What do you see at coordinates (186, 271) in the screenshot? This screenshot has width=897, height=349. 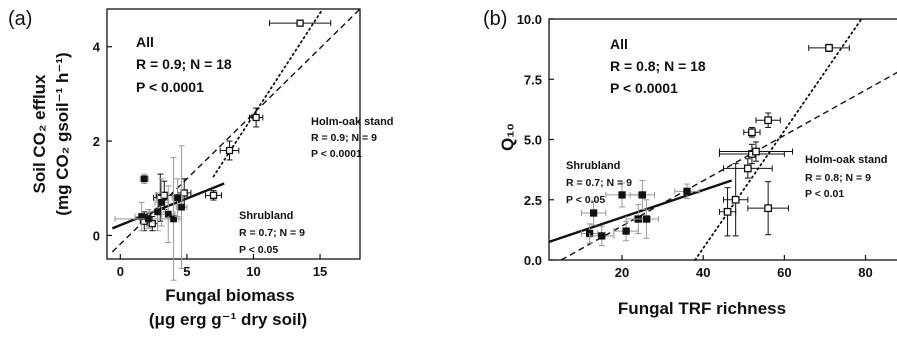 I see `panel-a-x-tick-label: 5` at bounding box center [186, 271].